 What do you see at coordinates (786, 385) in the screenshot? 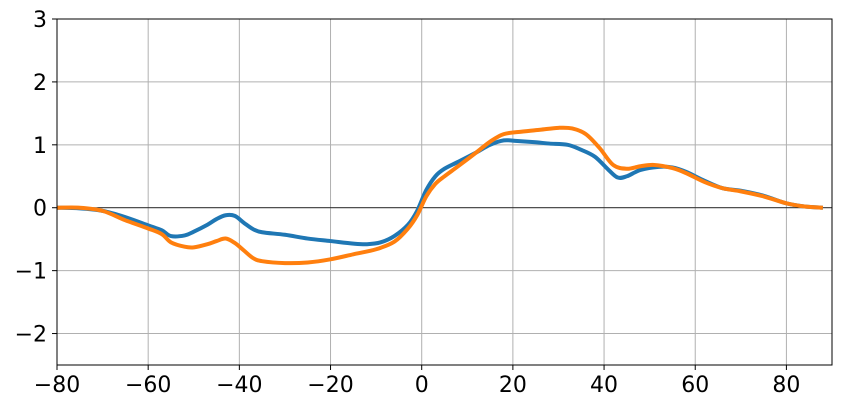
I see `x-tick-label: 80` at bounding box center [786, 385].